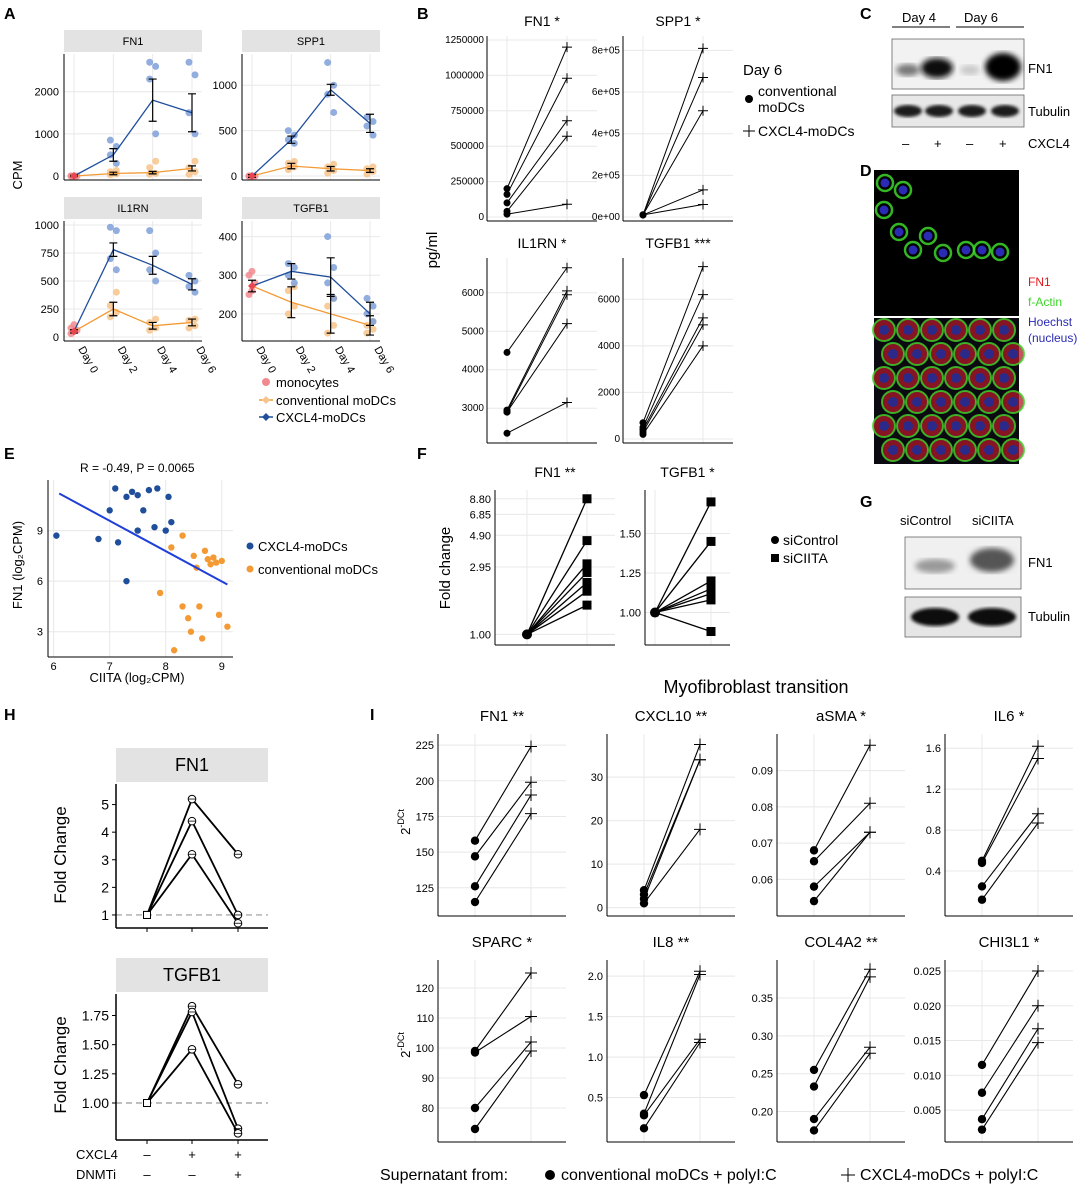  What do you see at coordinates (10, 715) in the screenshot?
I see `panel-letter-h: H` at bounding box center [10, 715].